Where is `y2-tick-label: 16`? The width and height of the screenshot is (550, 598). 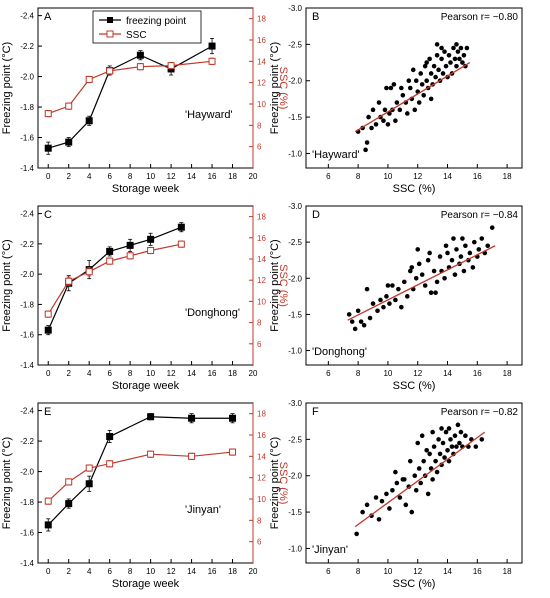 y2-tick-label: 16 is located at coordinates (261, 435).